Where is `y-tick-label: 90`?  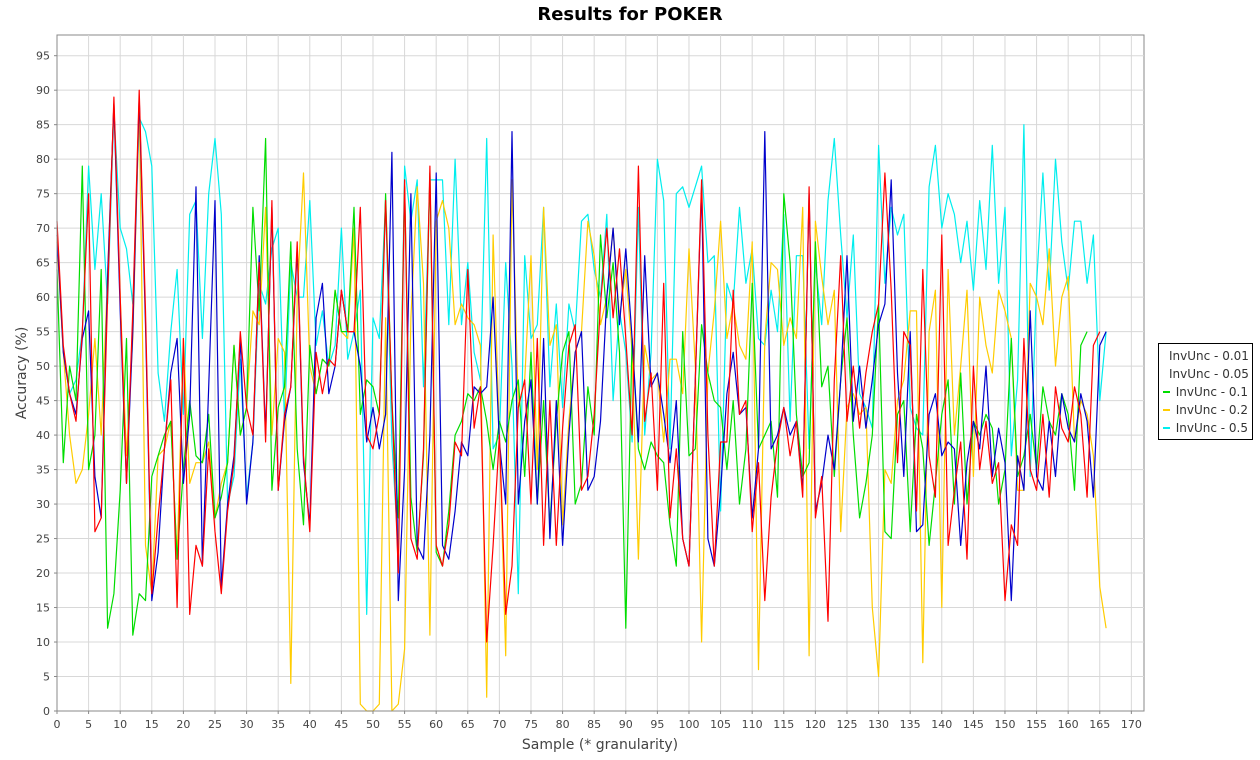 y-tick-label: 90 is located at coordinates (43, 90).